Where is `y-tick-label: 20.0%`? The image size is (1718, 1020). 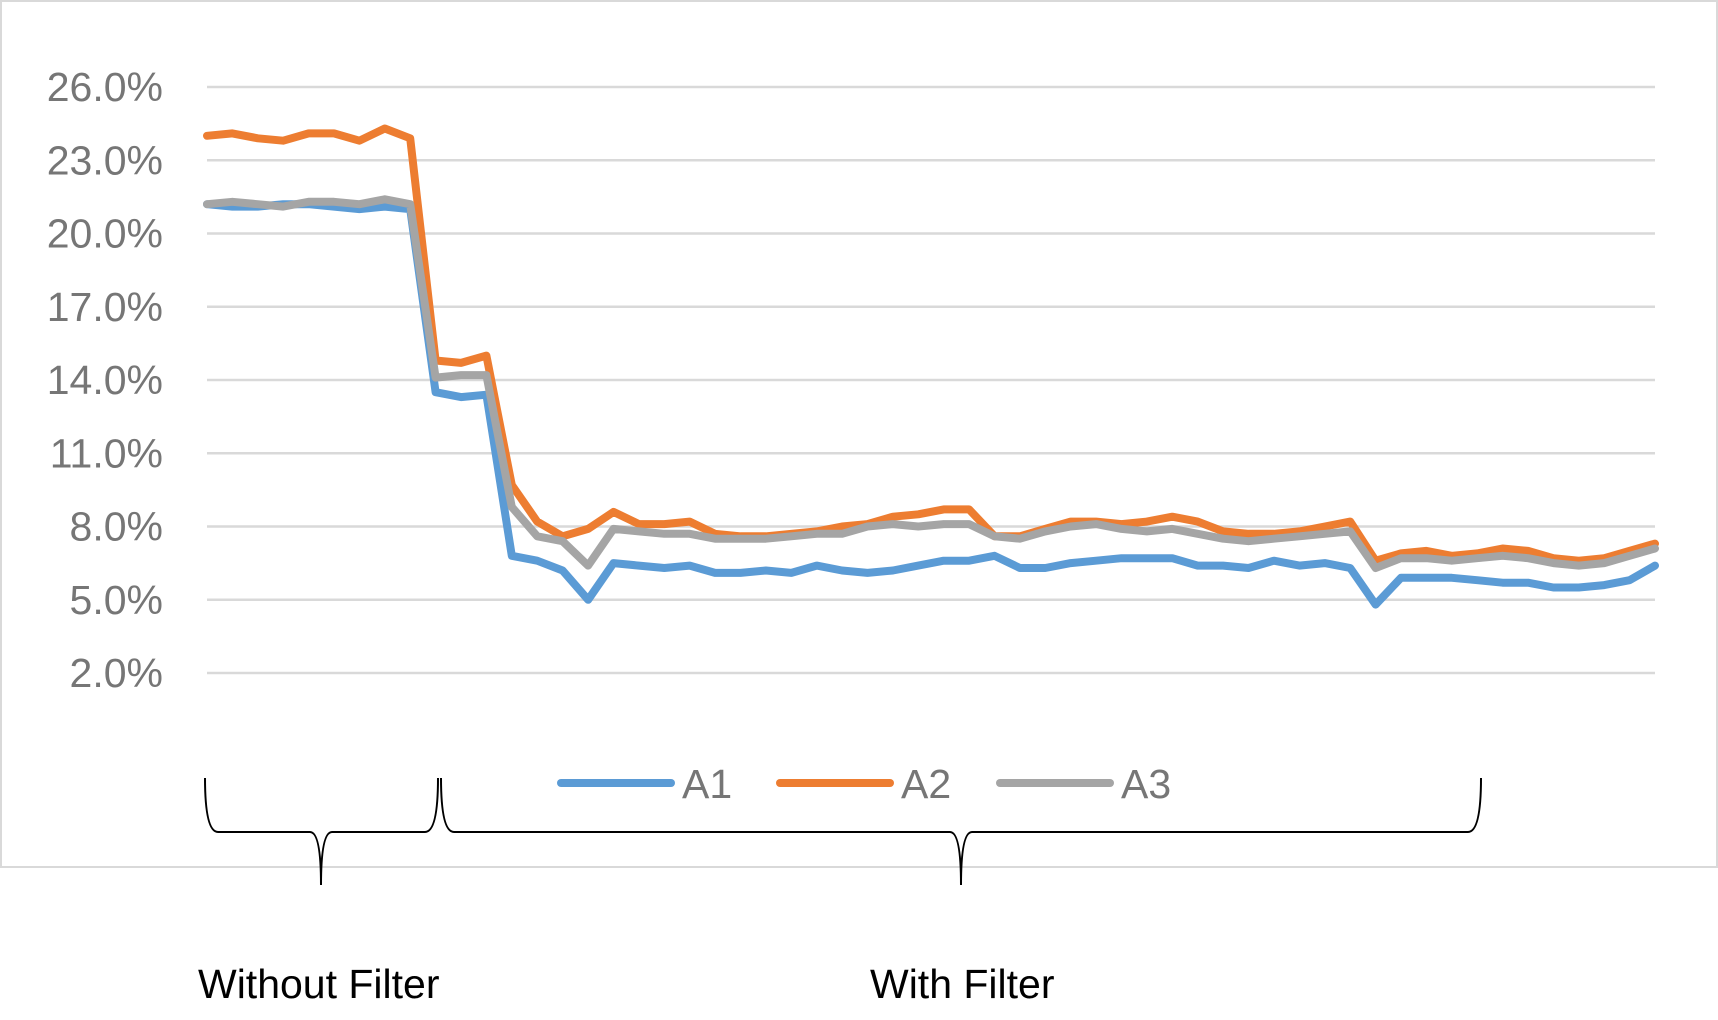 y-tick-label: 20.0% is located at coordinates (105, 234).